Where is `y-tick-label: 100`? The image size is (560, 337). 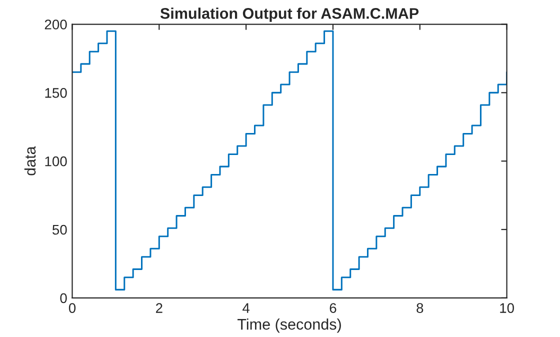
y-tick-label: 100 is located at coordinates (56, 161).